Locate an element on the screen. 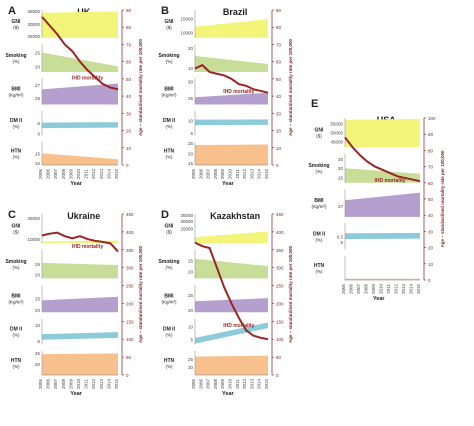  panel-letter: C is located at coordinates (12, 215).